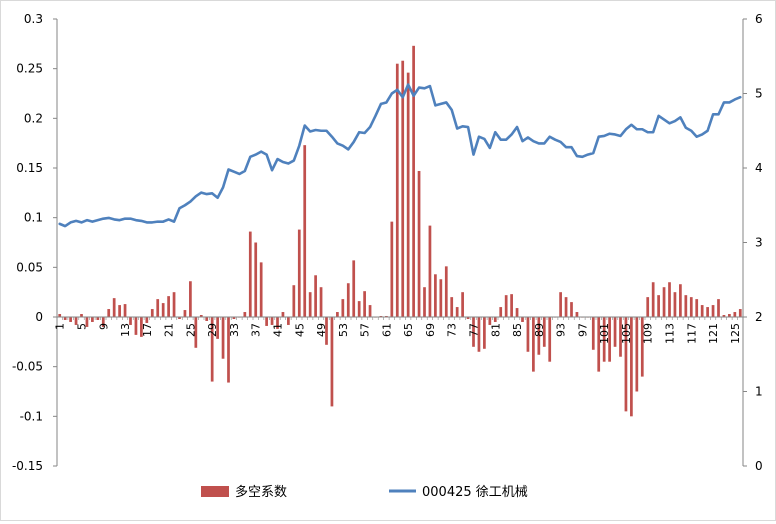  Describe the element at coordinates (39, 317) in the screenshot. I see `left-tick-label: 0` at that location.